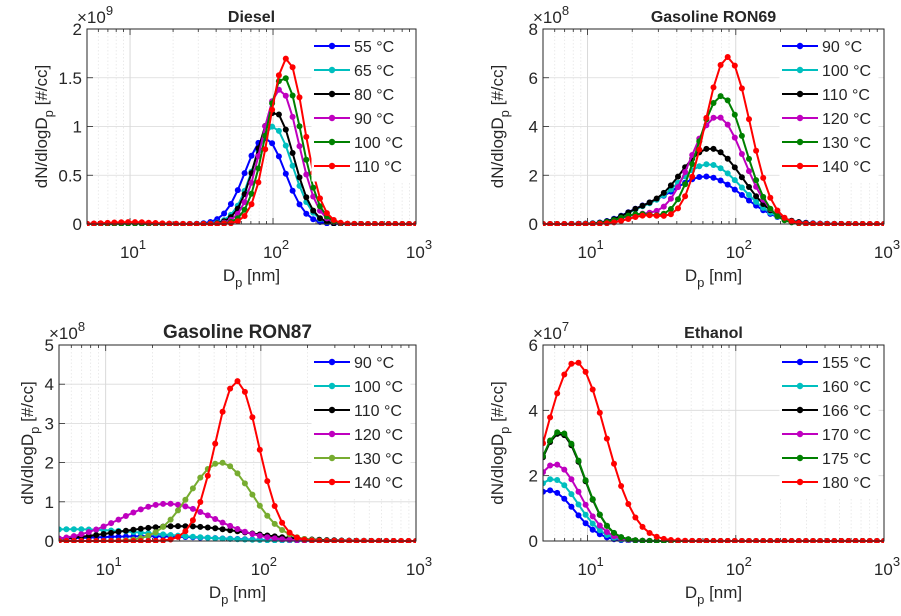  Describe the element at coordinates (109, 10) in the screenshot. I see `y-exponent-value: 9` at that location.